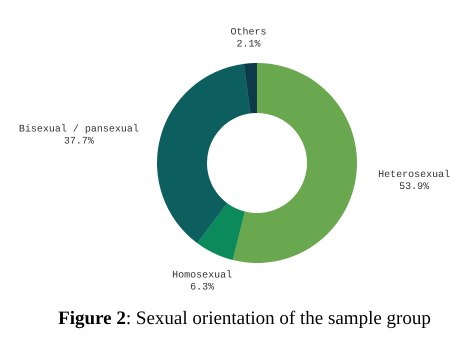  Describe the element at coordinates (202, 288) in the screenshot. I see `data-label: 6.3%` at that location.